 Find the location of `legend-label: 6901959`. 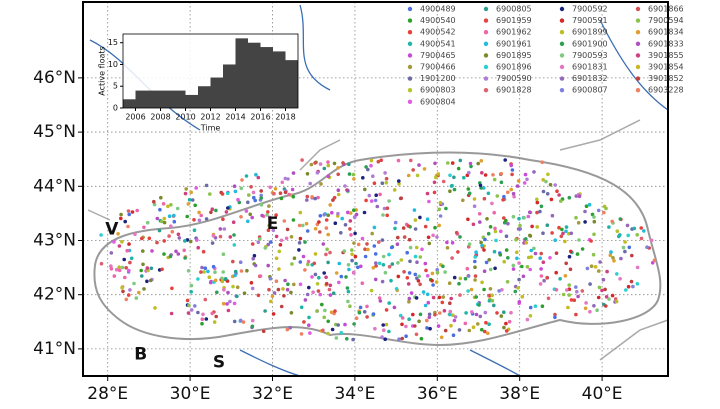

legend-label: 6901959 is located at coordinates (514, 20).